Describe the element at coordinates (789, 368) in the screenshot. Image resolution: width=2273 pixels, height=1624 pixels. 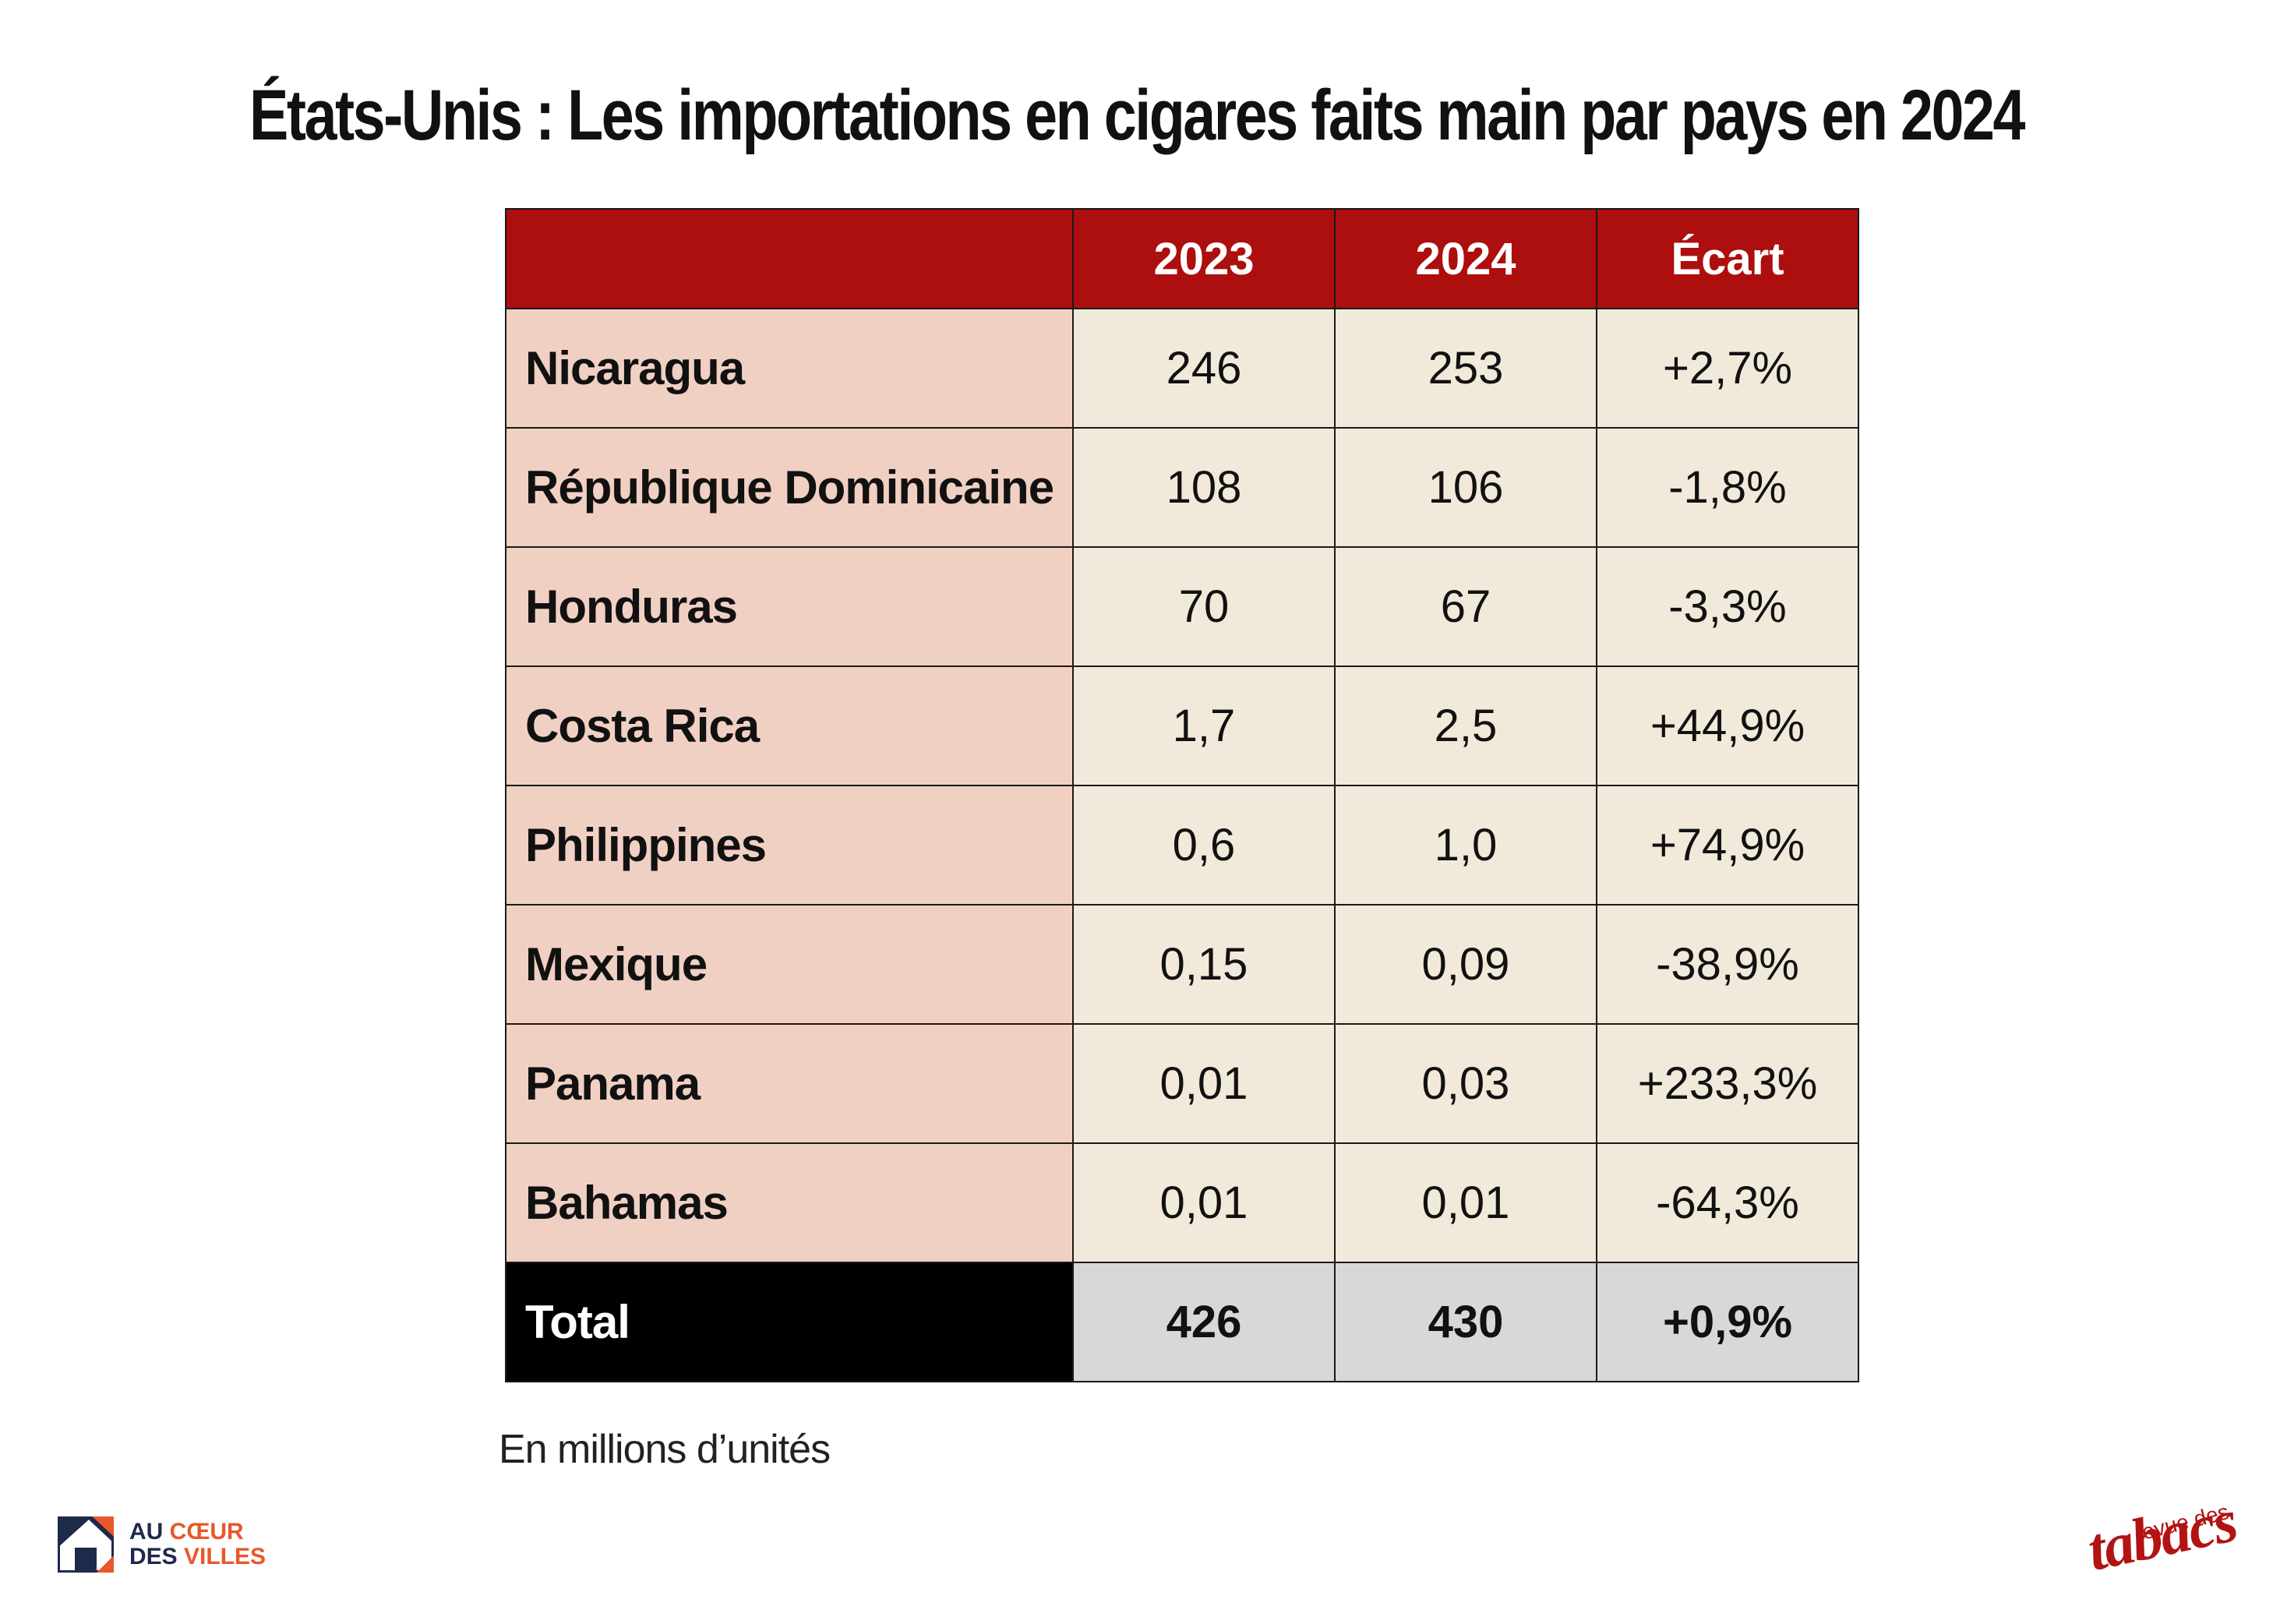
I see `cell-country: Nicaragua` at that location.